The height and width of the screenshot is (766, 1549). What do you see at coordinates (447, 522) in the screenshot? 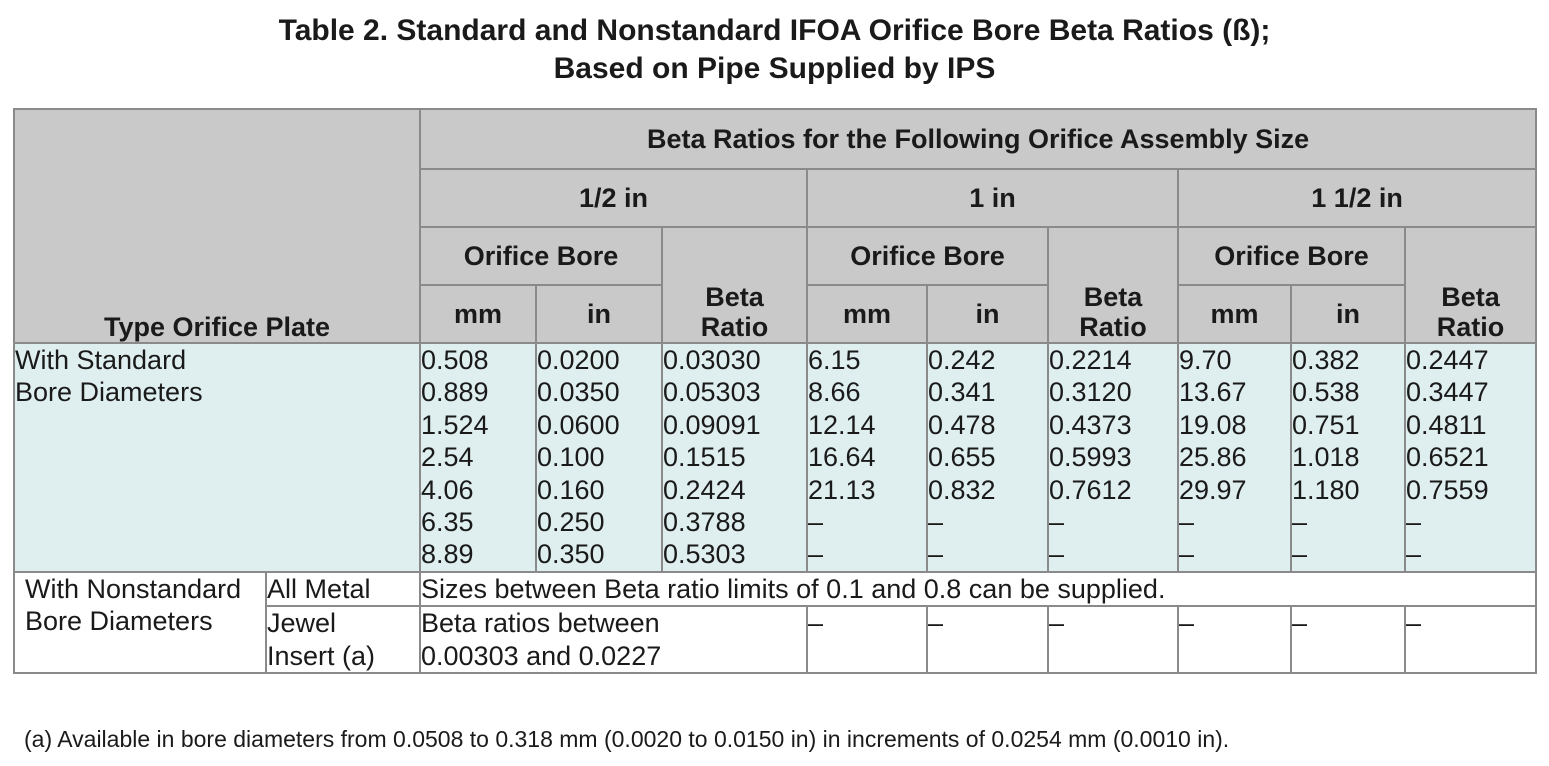
I see `table-cell-value: 6.35` at bounding box center [447, 522].